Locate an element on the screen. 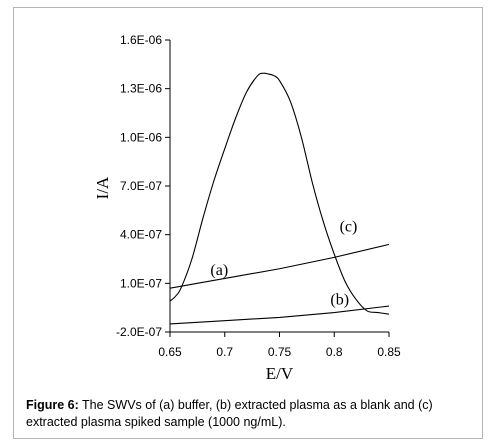  x-tick-label: 0.7 is located at coordinates (224, 352).